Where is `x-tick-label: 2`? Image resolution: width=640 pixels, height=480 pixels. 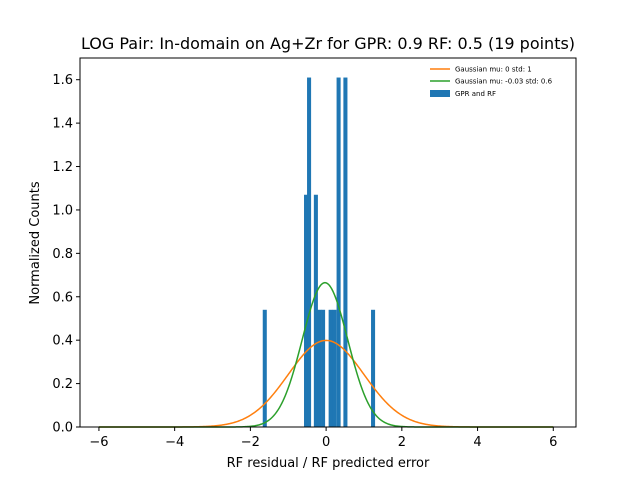 x-tick-label: 2 is located at coordinates (402, 442).